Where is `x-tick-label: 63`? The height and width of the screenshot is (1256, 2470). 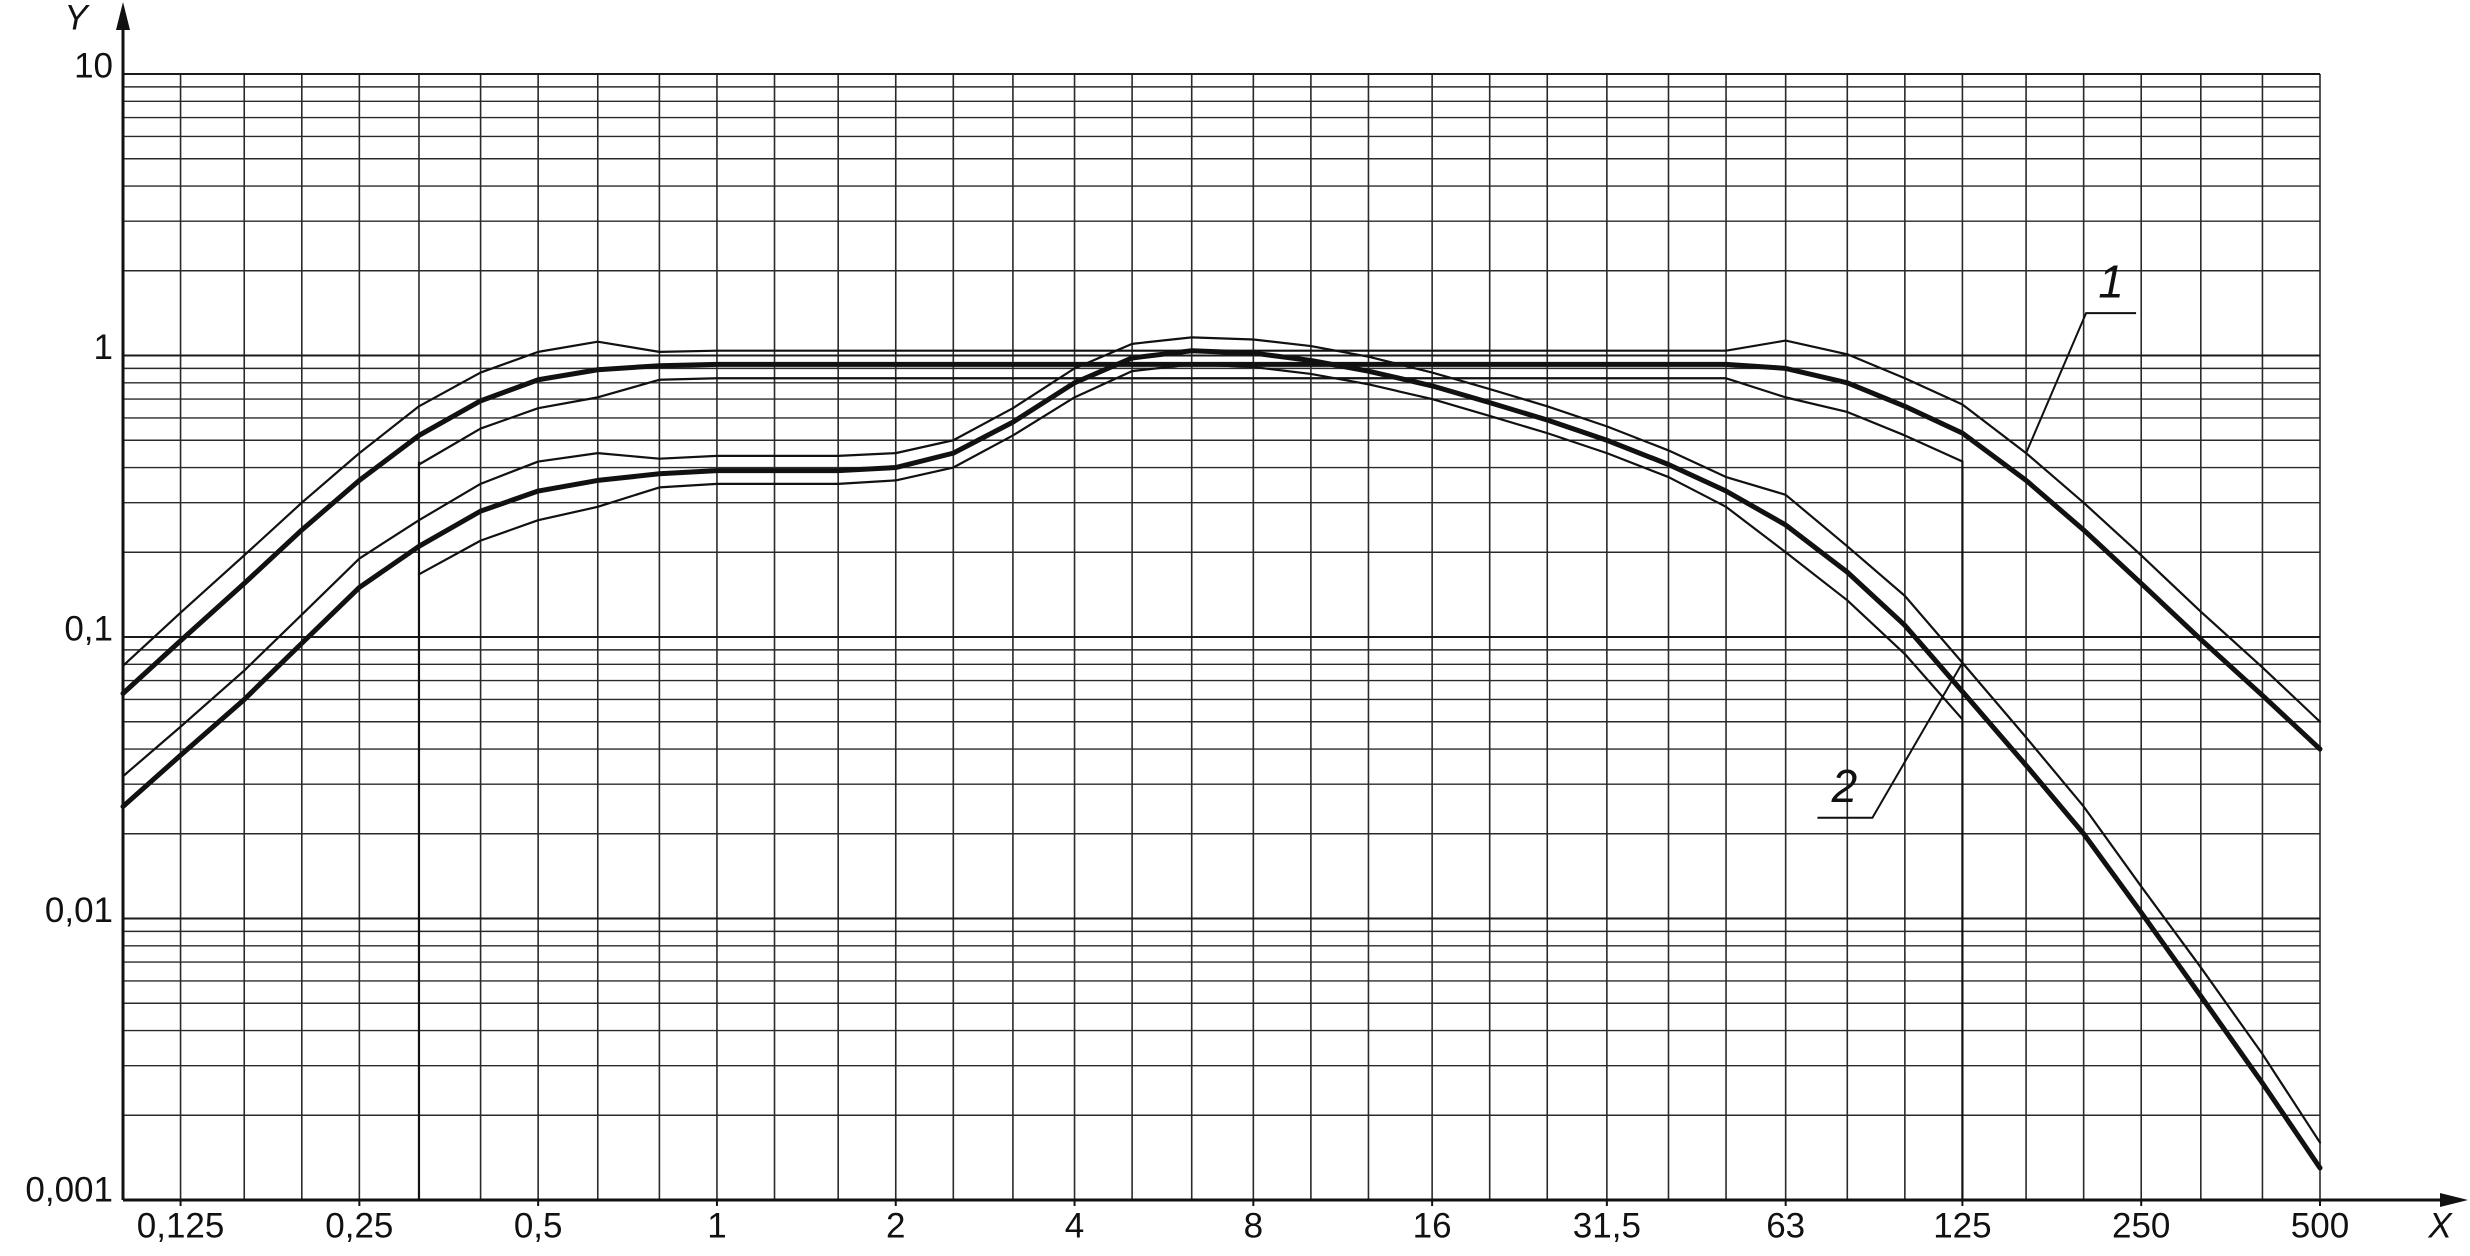
x-tick-label: 63 is located at coordinates (1785, 1225).